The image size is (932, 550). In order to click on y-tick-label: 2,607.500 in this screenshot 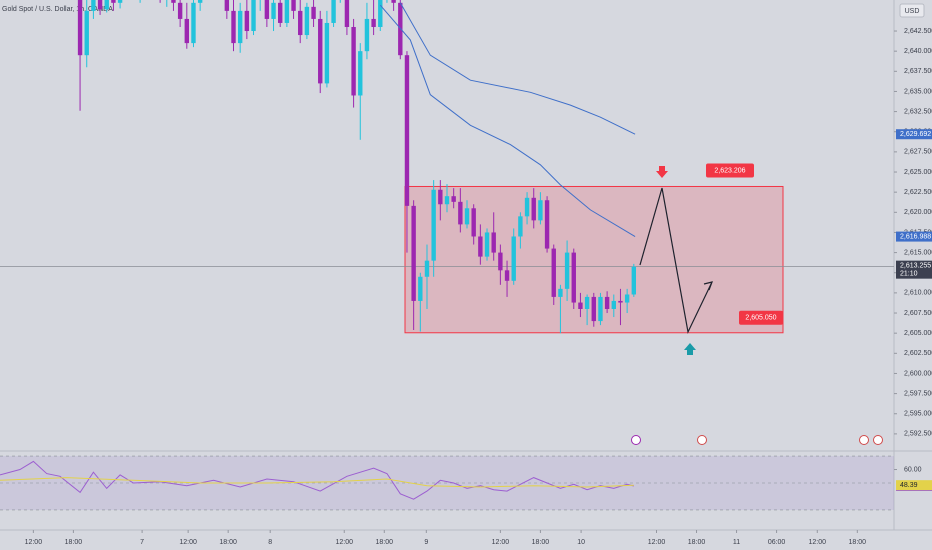, I will do `click(918, 313)`.